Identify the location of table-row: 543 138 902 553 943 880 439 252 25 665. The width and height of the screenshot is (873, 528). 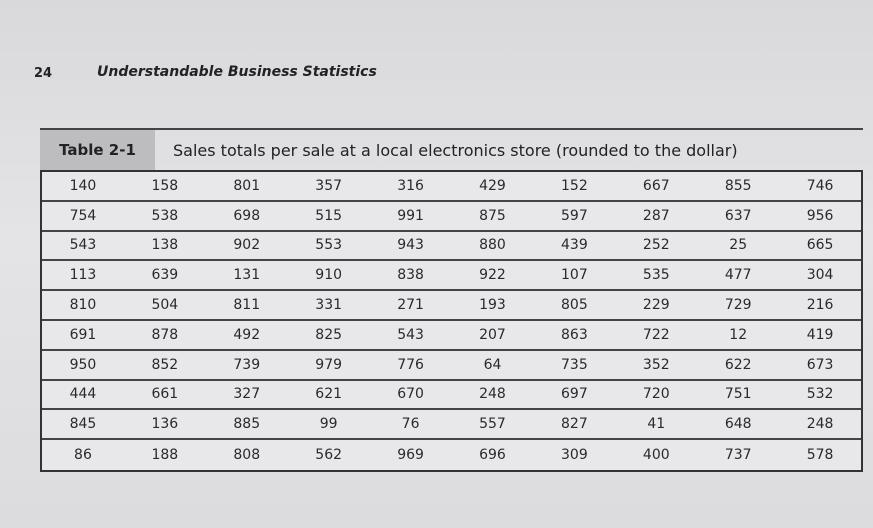
(451, 247).